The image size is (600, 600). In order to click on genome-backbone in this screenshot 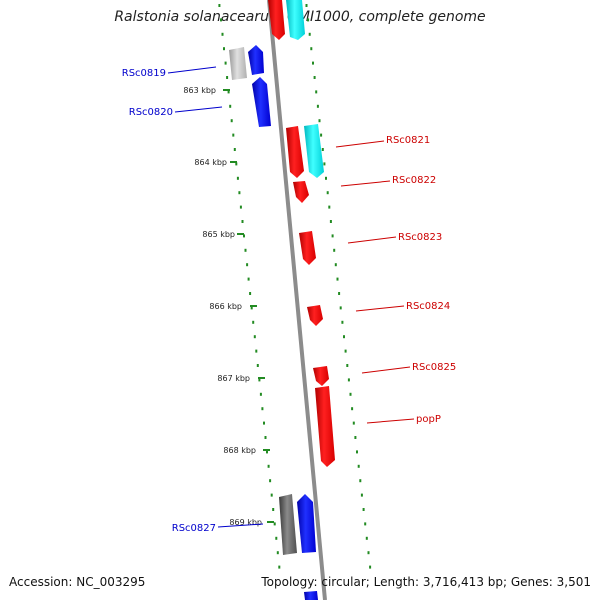, I will do `click(297, 300)`.